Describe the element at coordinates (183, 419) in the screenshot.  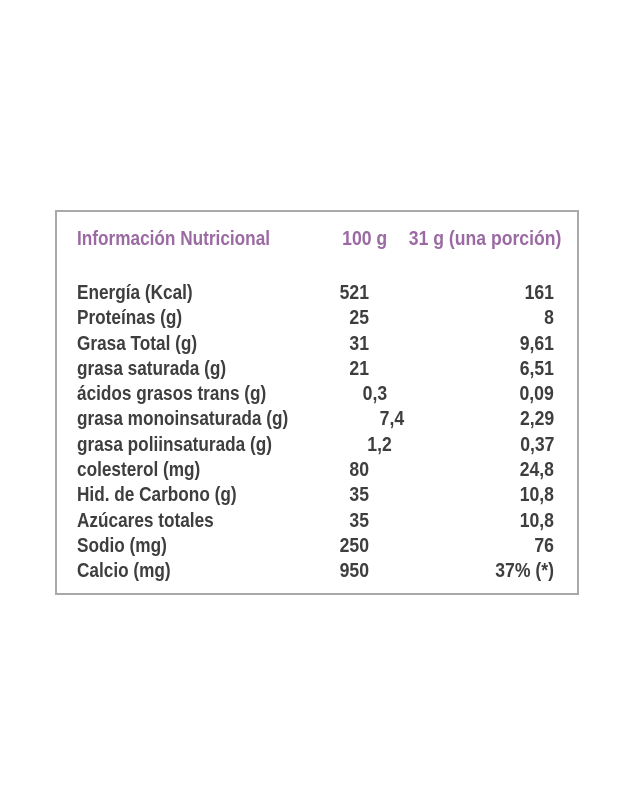
I see `nutrient-label: grasa monoinsaturada (g)` at that location.